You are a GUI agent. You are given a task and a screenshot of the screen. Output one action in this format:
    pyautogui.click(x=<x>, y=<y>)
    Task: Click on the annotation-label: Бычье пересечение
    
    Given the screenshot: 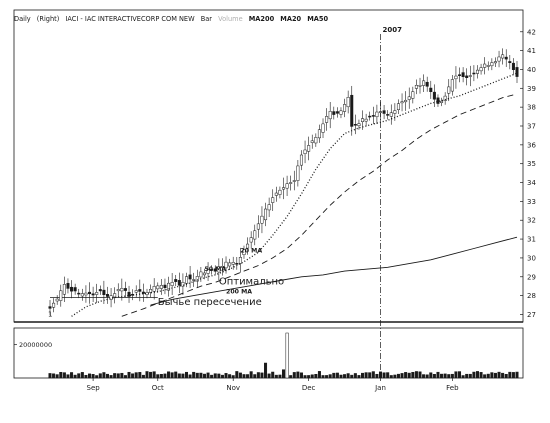 What is the action you would take?
    pyautogui.click(x=210, y=302)
    